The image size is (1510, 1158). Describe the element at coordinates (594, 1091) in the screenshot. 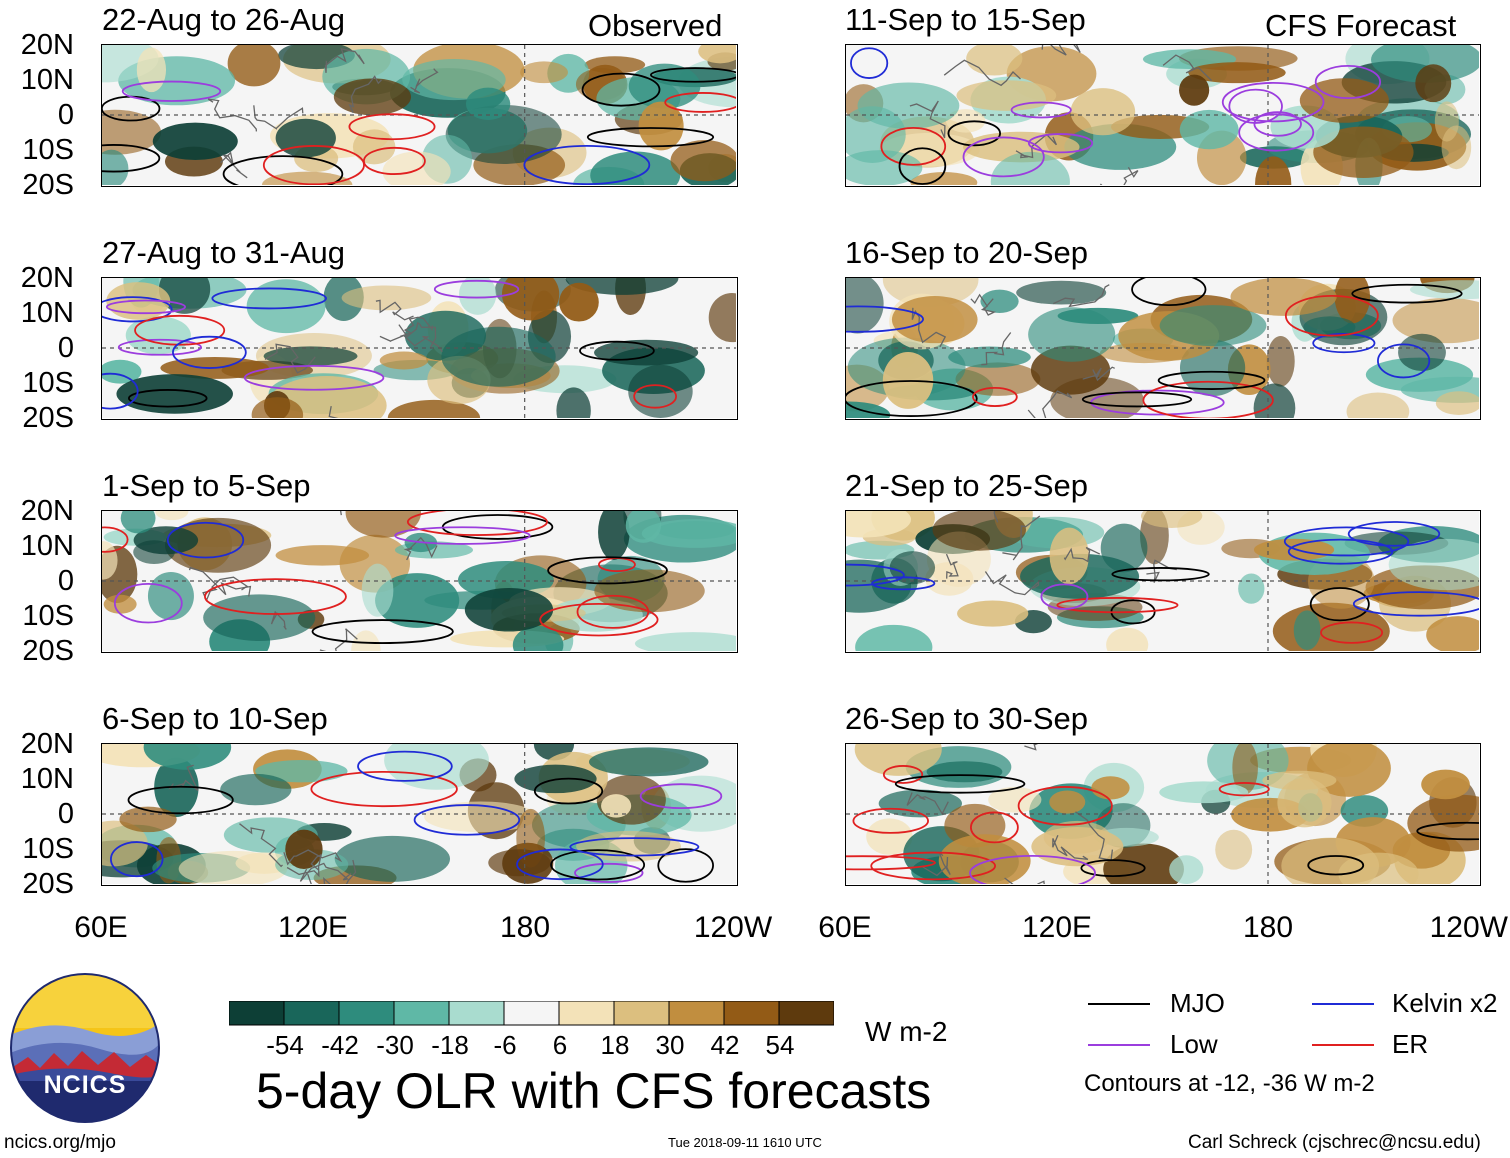

I see `chart-title: 5-day OLR with CFS forecasts` at that location.